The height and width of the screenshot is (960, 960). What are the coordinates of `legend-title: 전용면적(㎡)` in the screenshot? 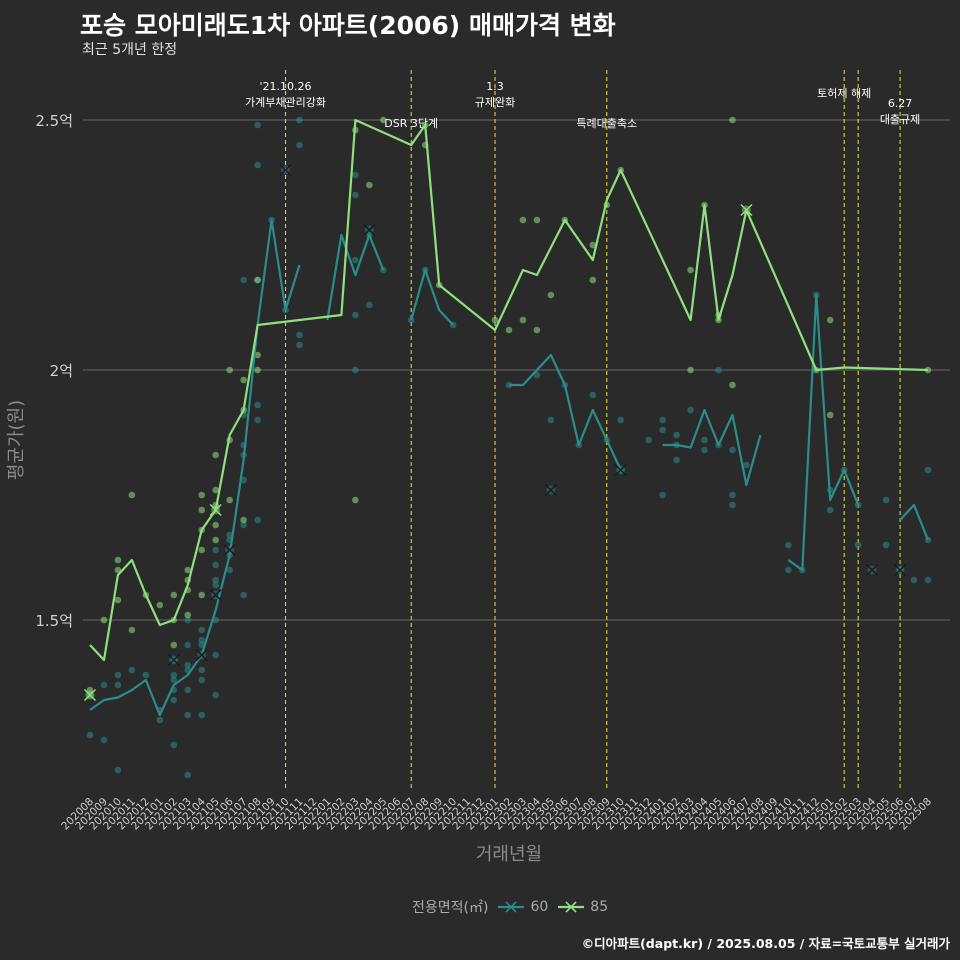 It's located at (450, 908).